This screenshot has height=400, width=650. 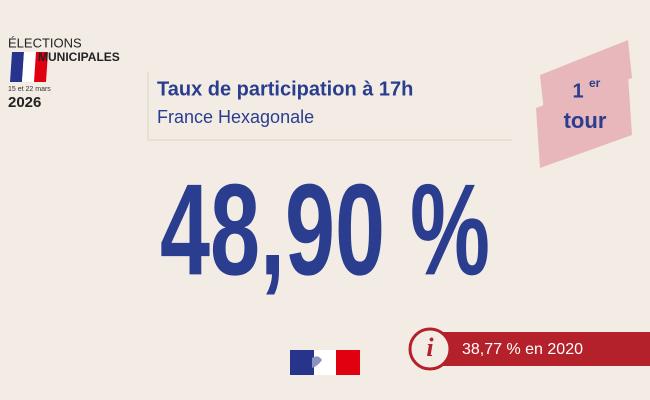 What do you see at coordinates (348, 362) in the screenshot?
I see `logo-red` at bounding box center [348, 362].